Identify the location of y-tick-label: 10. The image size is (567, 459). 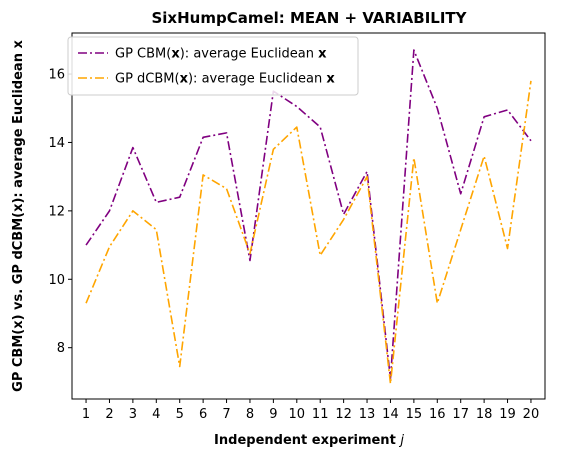
(56, 280).